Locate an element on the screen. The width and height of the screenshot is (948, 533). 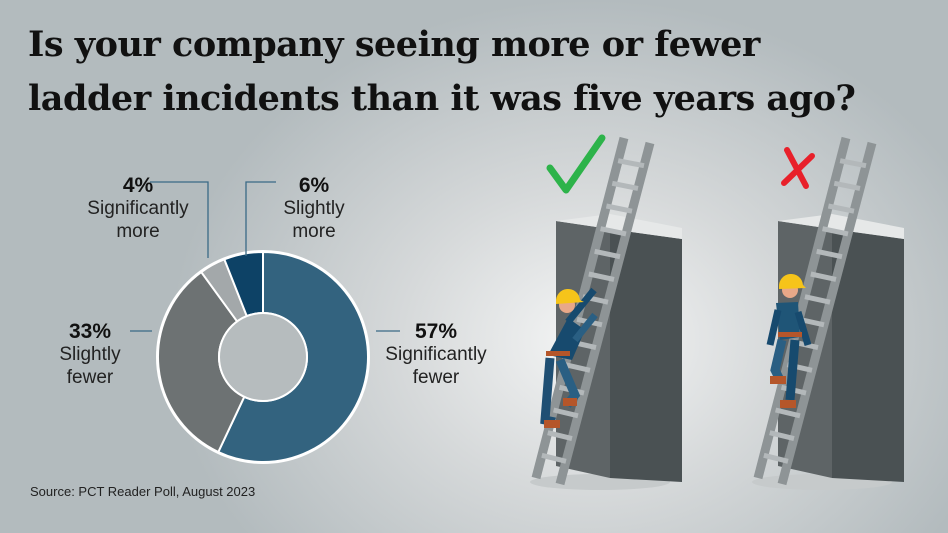
label-slightly-more: 6% Slightly more is located at coordinates (314, 208).